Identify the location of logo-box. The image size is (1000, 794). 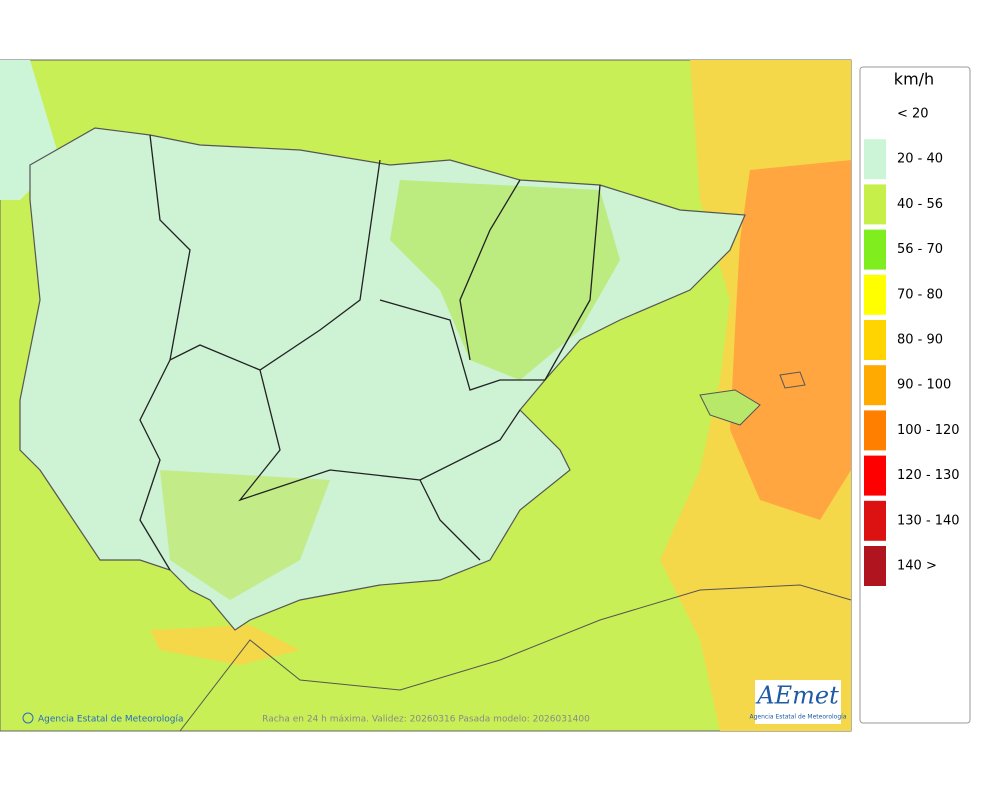
(798, 702).